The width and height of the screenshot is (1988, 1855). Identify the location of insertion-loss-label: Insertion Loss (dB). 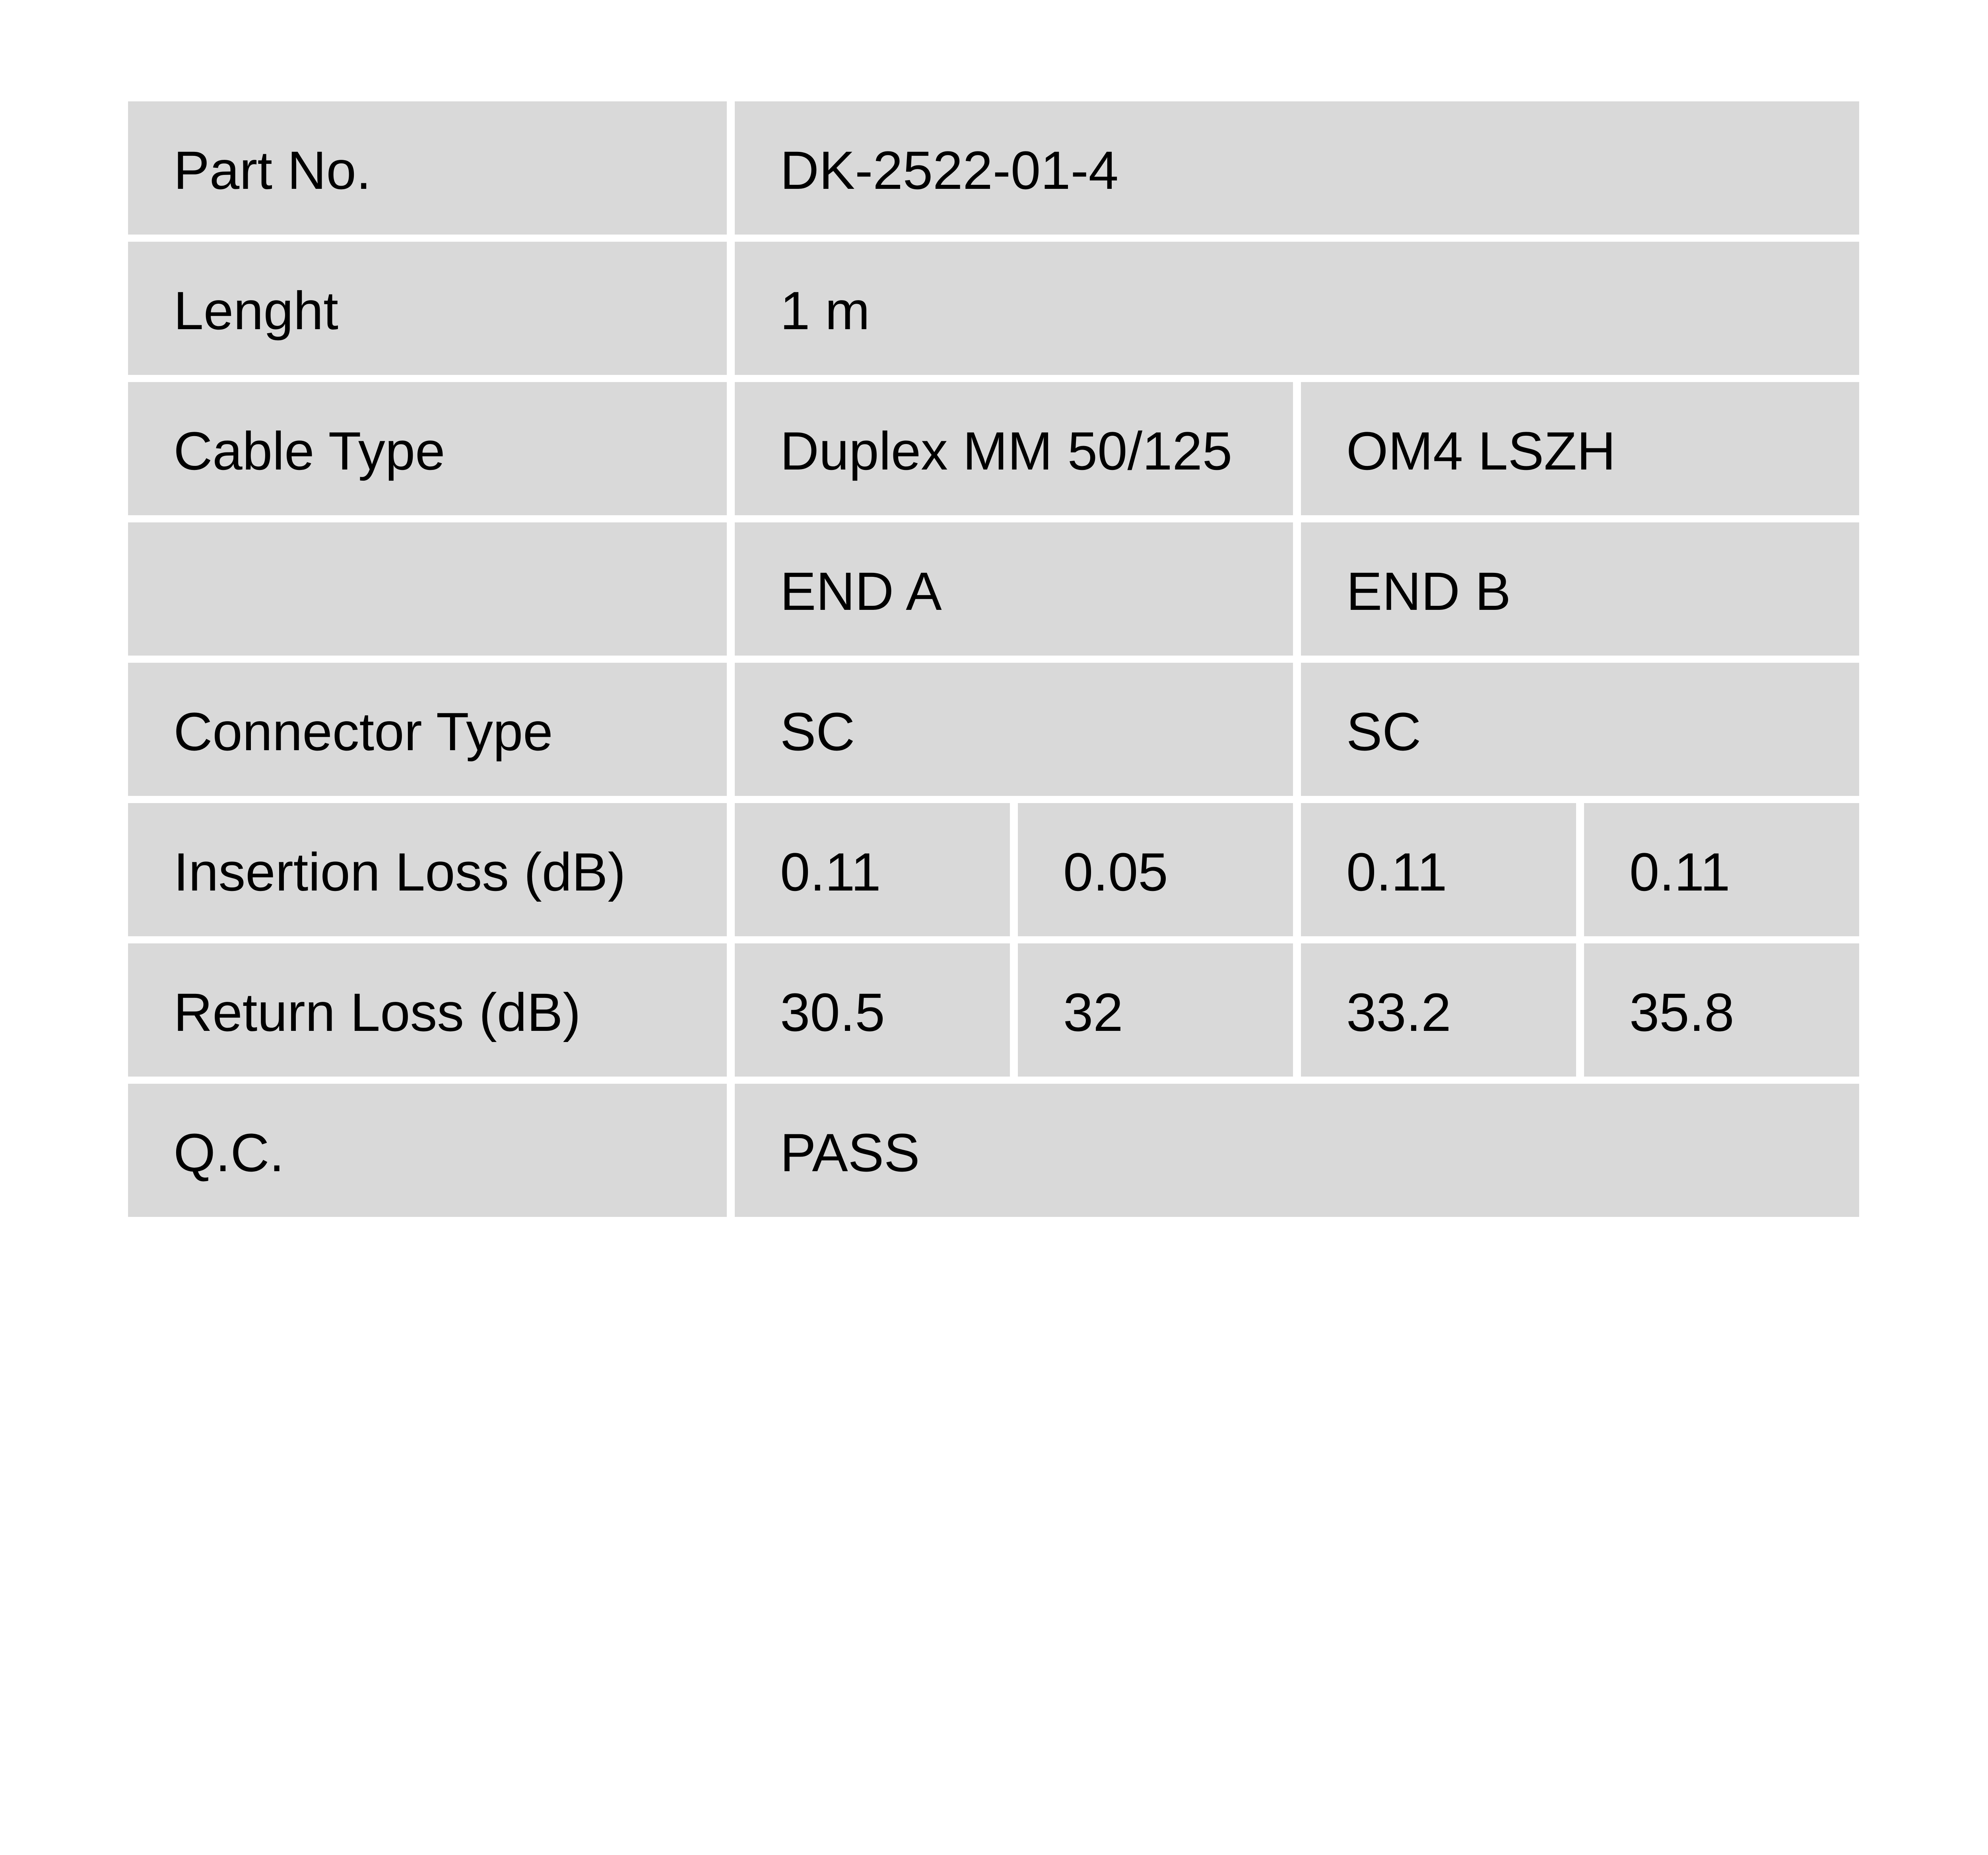
(427, 869).